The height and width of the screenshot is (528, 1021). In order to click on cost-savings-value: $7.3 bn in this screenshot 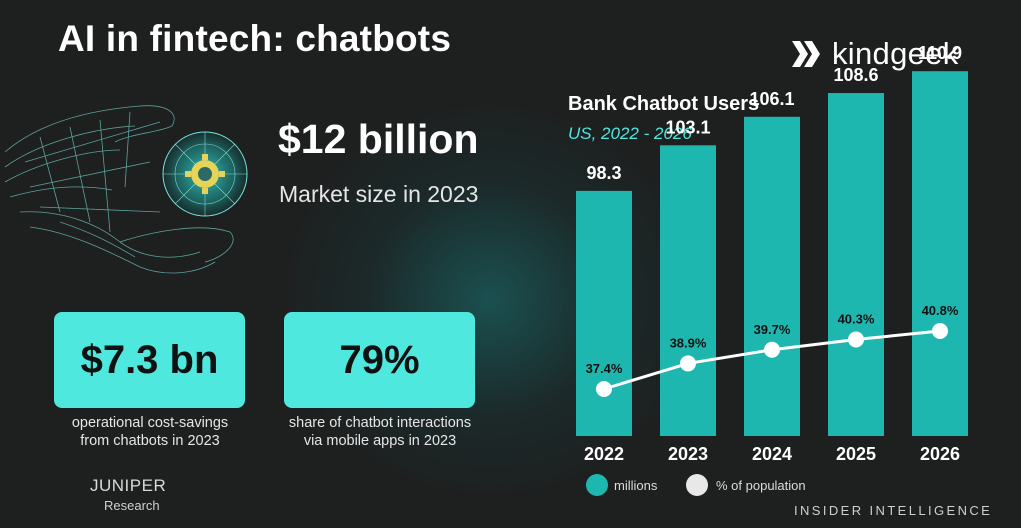, I will do `click(149, 359)`.